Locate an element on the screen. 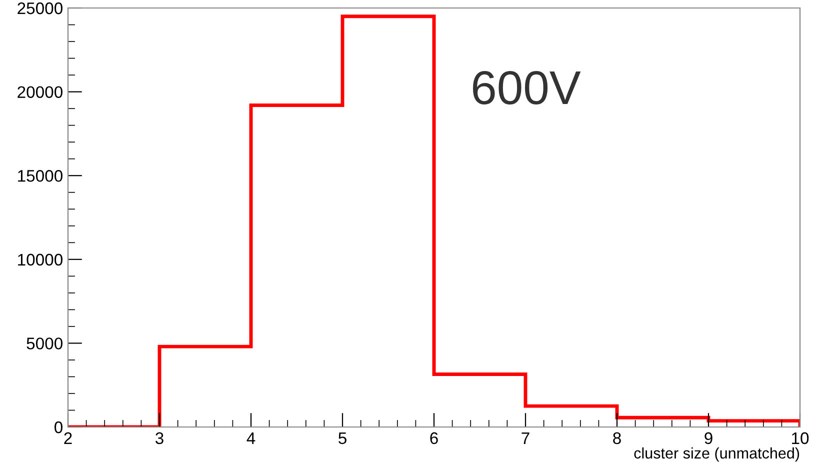  y-tick-label: 10000 is located at coordinates (40, 260).